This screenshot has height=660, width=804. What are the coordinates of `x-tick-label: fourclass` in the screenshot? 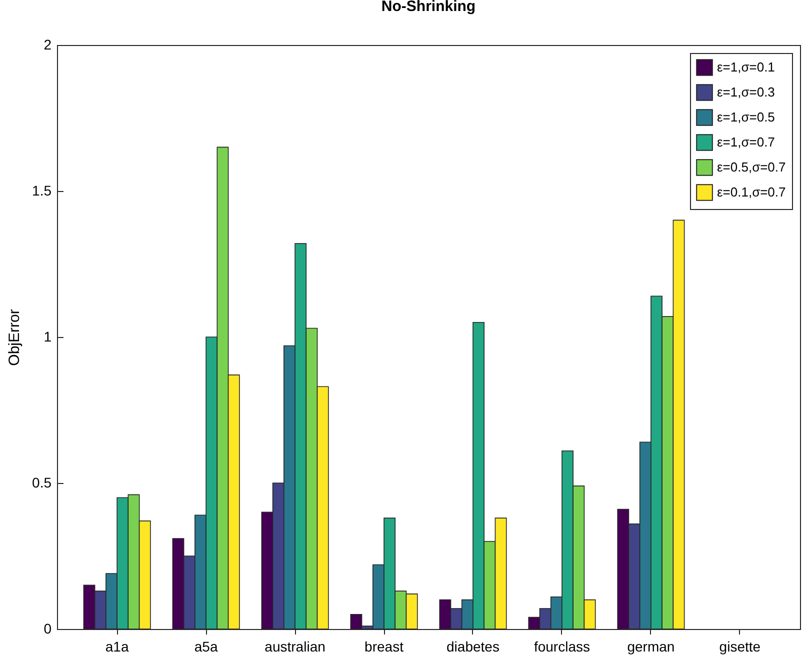 It's located at (562, 646).